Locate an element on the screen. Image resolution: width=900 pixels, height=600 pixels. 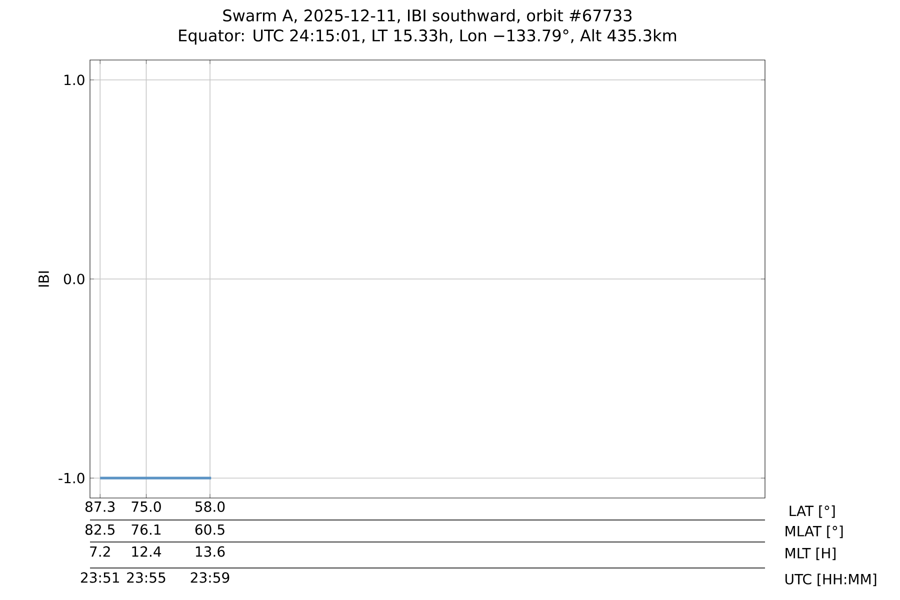
y-tick-label: -1.0 is located at coordinates (71, 478).